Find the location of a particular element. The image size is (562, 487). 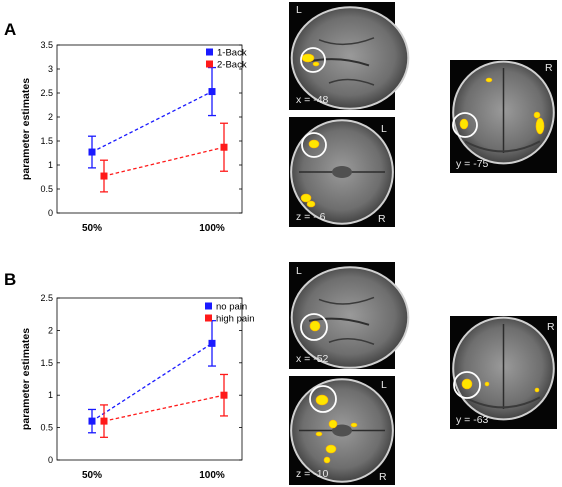

brain-slice-b-axial: L Rz = -10 is located at coordinates (342, 430).